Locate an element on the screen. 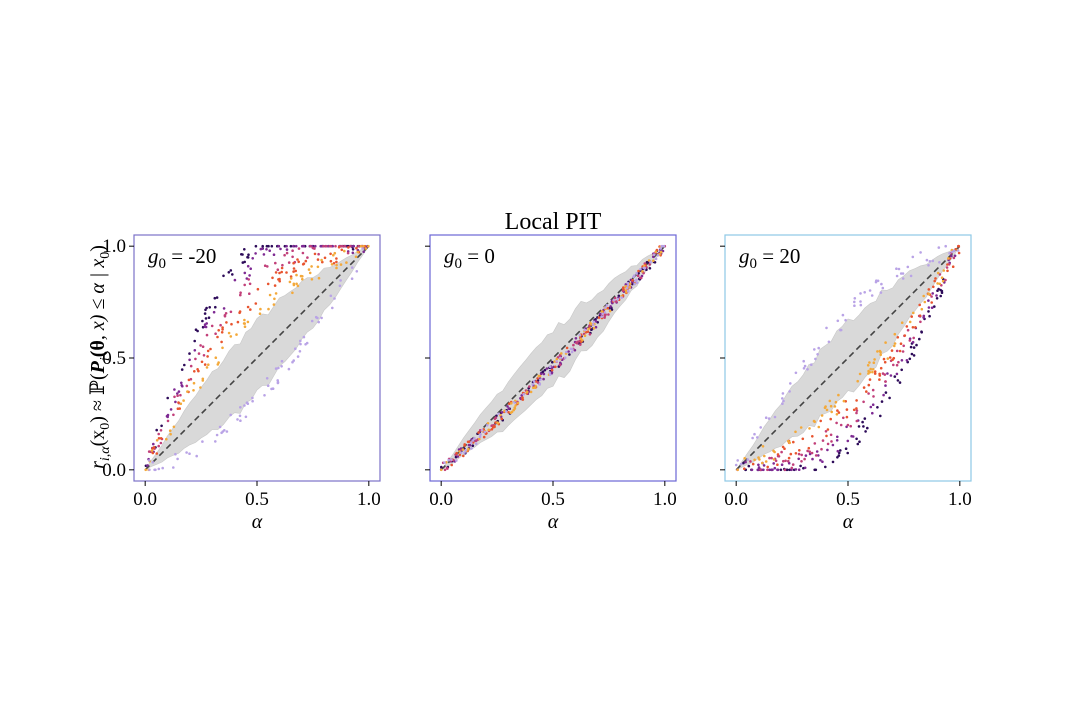  ylabel-r: r is located at coordinates (98, 465).